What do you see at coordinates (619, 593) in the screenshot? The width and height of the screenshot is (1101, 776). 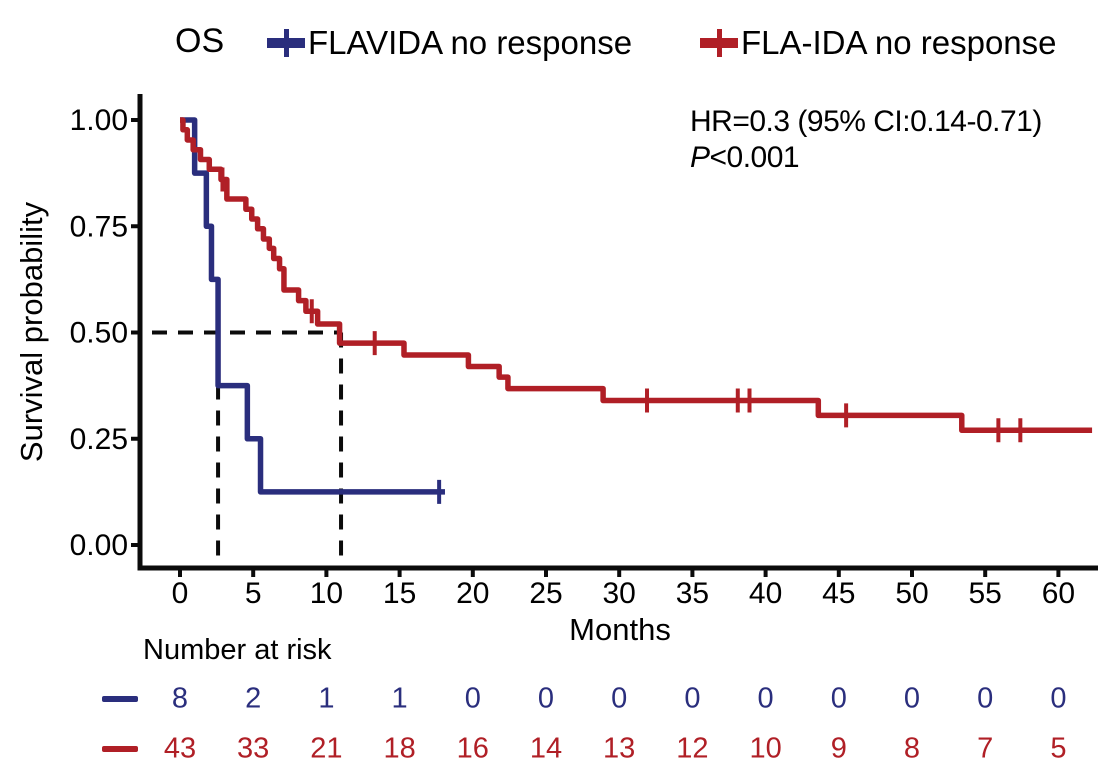 I see `x-tick-label: 30` at bounding box center [619, 593].